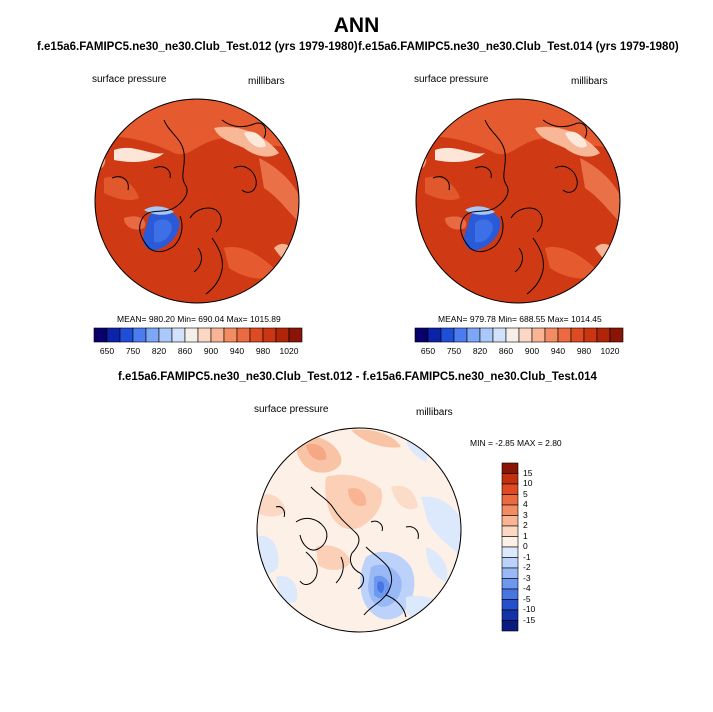  I want to click on panel-2-colorbar-tick-label: 860, so click(506, 351).